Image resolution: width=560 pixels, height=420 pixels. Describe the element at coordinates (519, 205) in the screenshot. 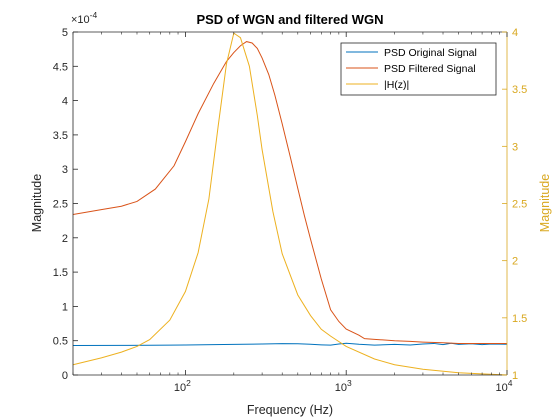

I see `y-right-tick-label-3: 2.5` at that location.